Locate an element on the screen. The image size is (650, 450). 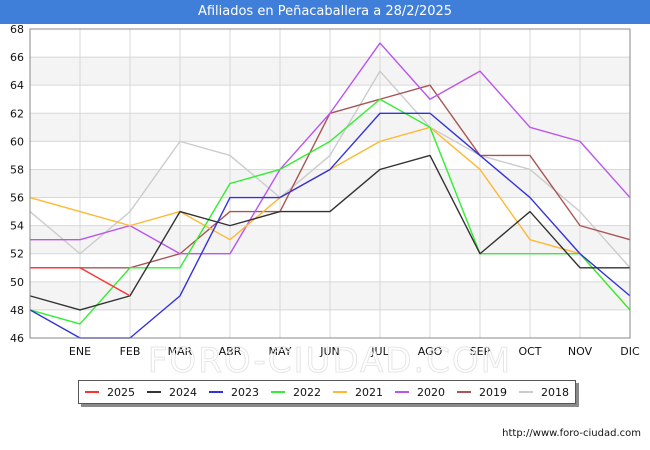
y-tick-label: 50 is located at coordinates (17, 282).